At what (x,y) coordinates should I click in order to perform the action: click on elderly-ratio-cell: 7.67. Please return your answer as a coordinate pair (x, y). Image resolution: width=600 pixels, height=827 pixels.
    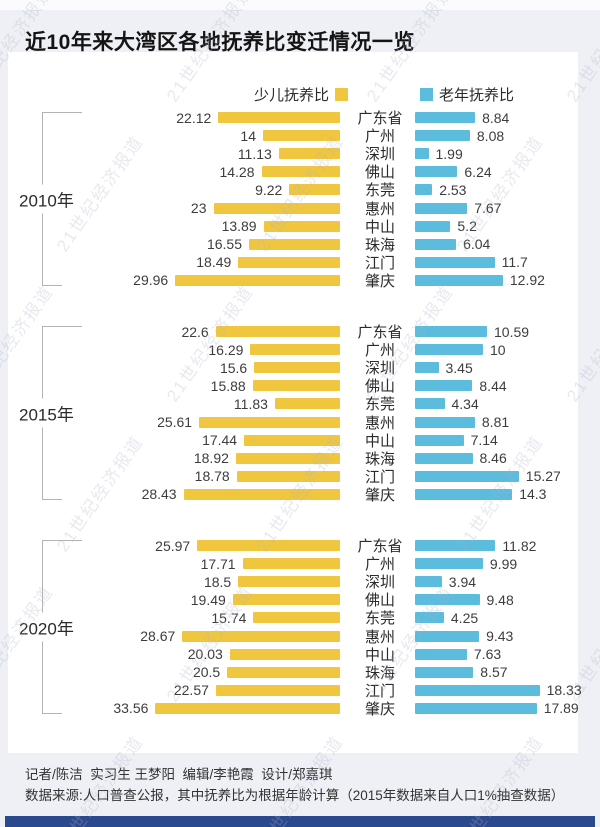
    Looking at the image, I should click on (496, 208).